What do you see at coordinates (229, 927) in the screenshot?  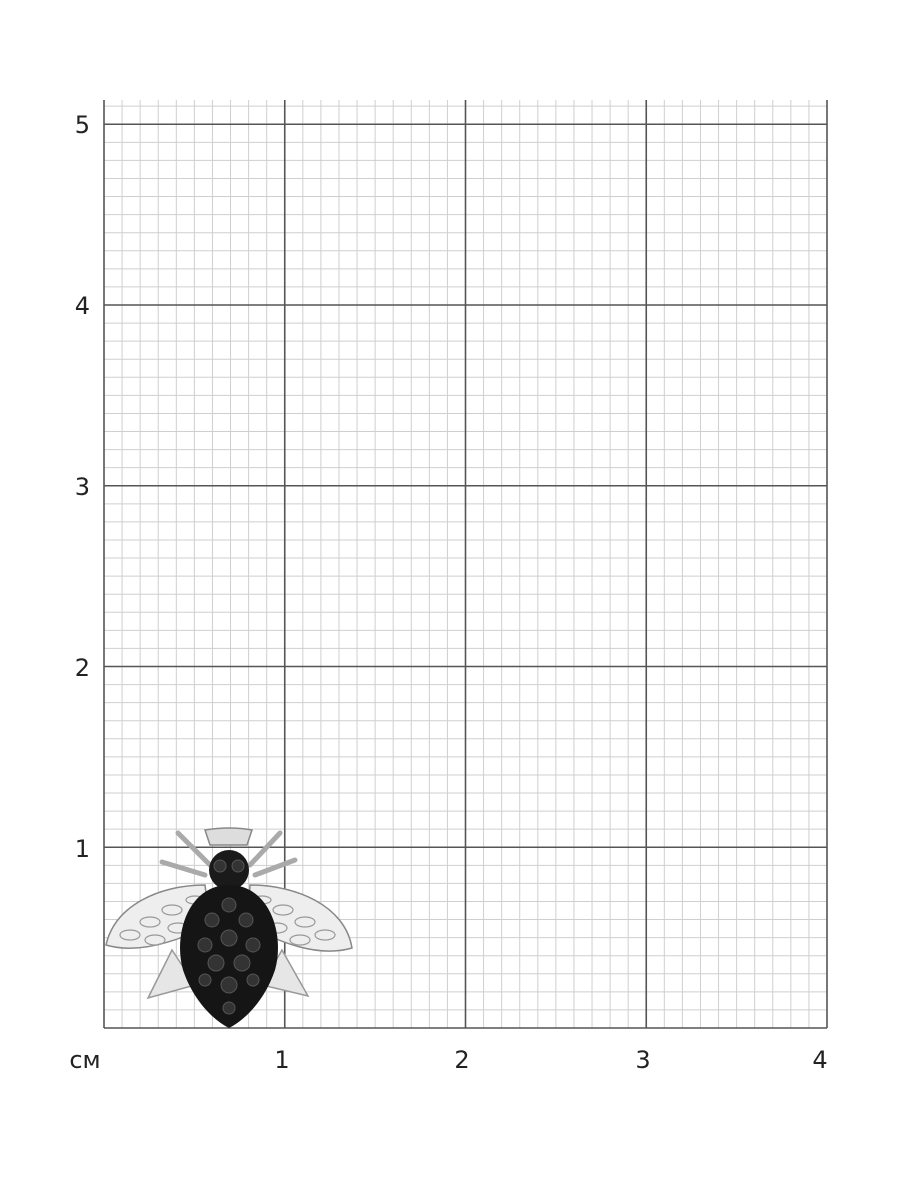 I see `bee-brooch-image` at bounding box center [229, 927].